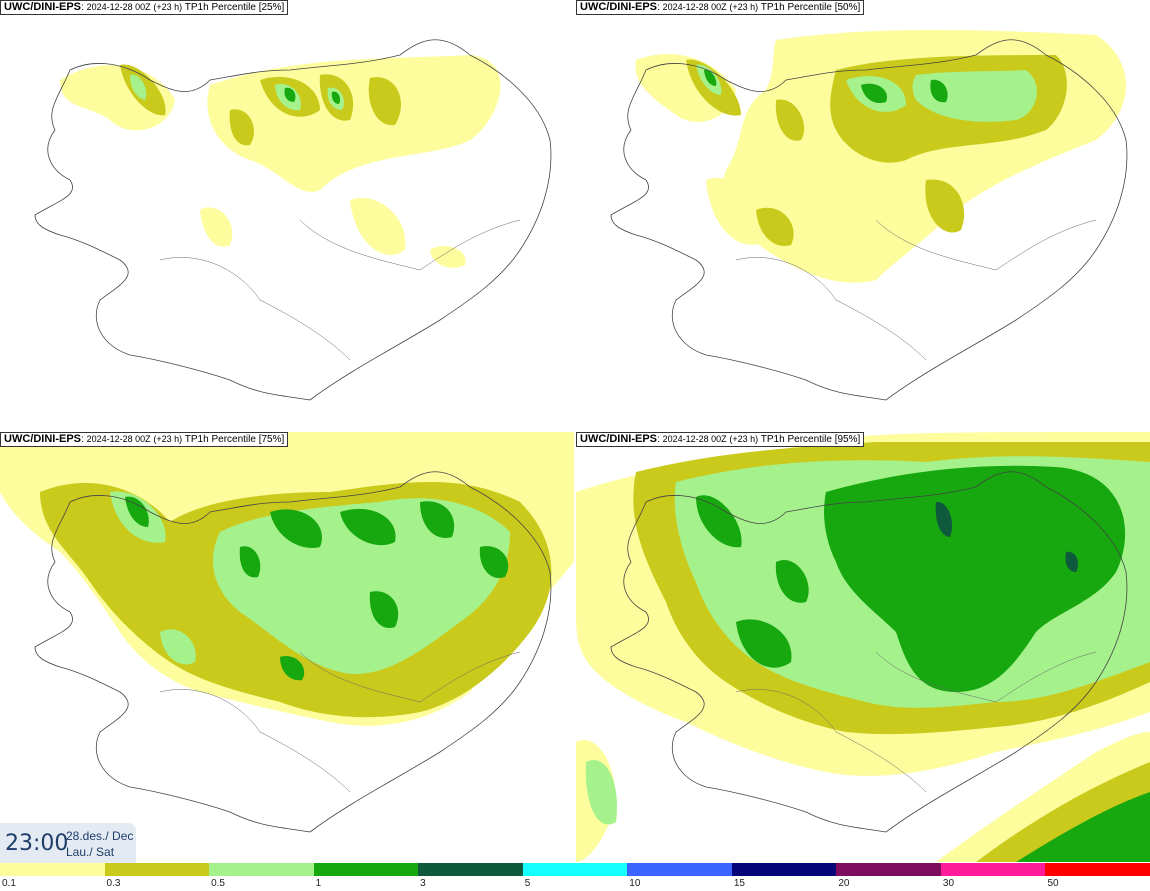 Image resolution: width=1150 pixels, height=891 pixels. Describe the element at coordinates (948, 883) in the screenshot. I see `legend-label: 30` at that location.